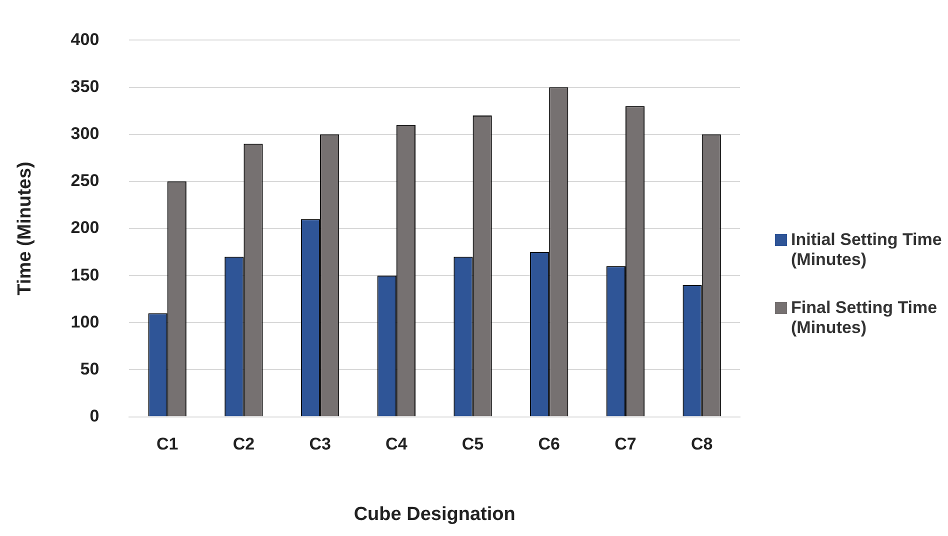  Describe the element at coordinates (397, 444) in the screenshot. I see `x-tick-label: C4` at that location.